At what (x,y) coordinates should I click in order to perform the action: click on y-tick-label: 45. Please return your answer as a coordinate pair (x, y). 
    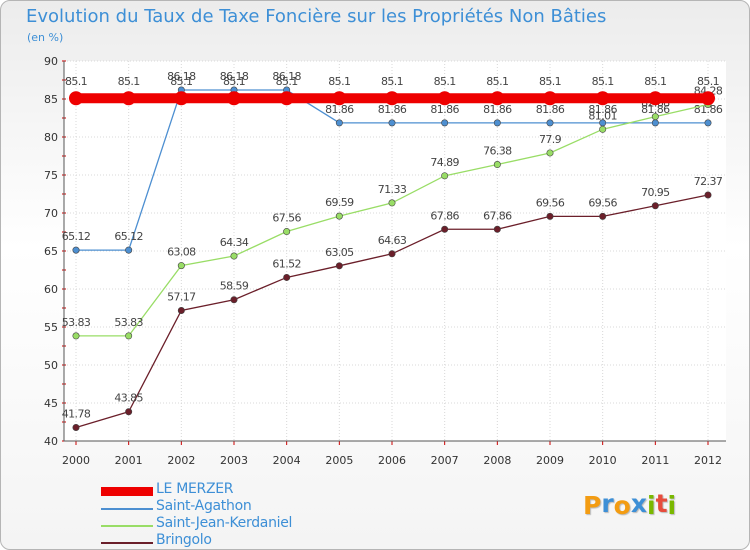
    Looking at the image, I should click on (51, 403).